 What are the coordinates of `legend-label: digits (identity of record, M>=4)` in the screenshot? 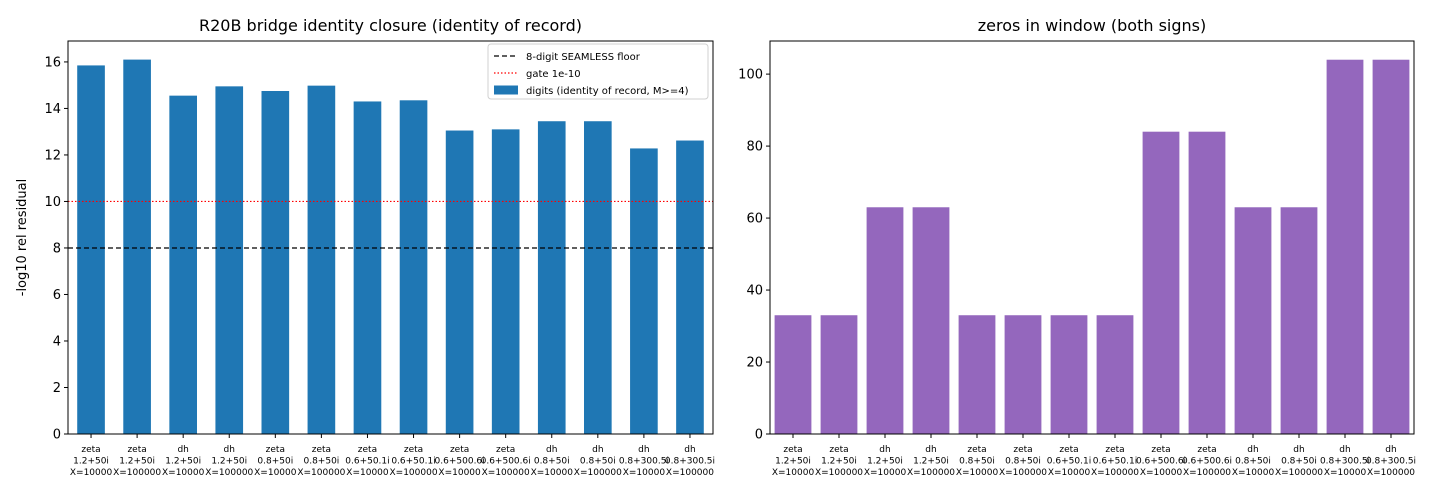 It's located at (607, 91).